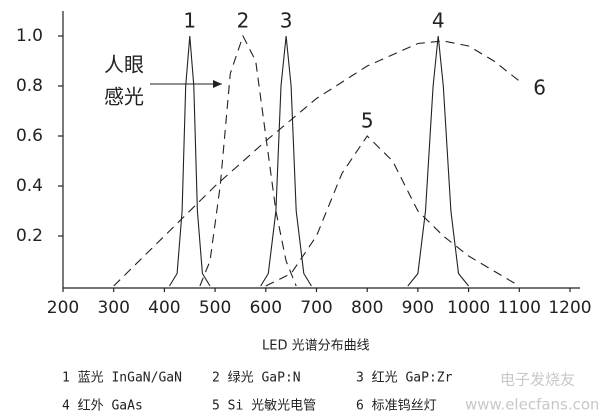 This screenshot has height=417, width=598. I want to click on x-tick-label: 500, so click(215, 308).